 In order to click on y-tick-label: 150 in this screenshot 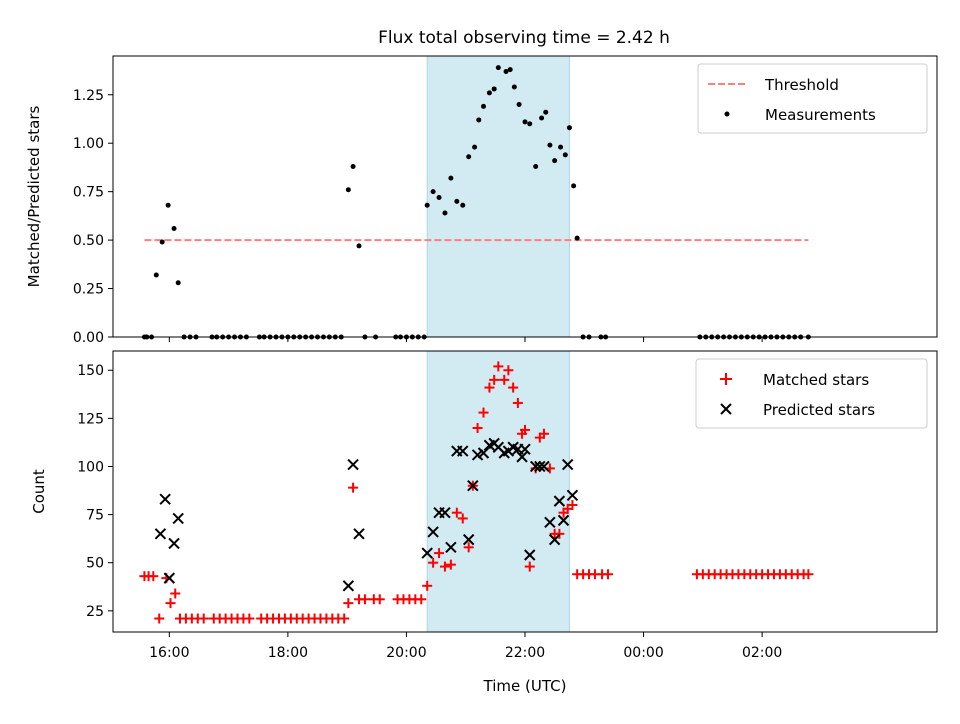, I will do `click(90, 371)`.